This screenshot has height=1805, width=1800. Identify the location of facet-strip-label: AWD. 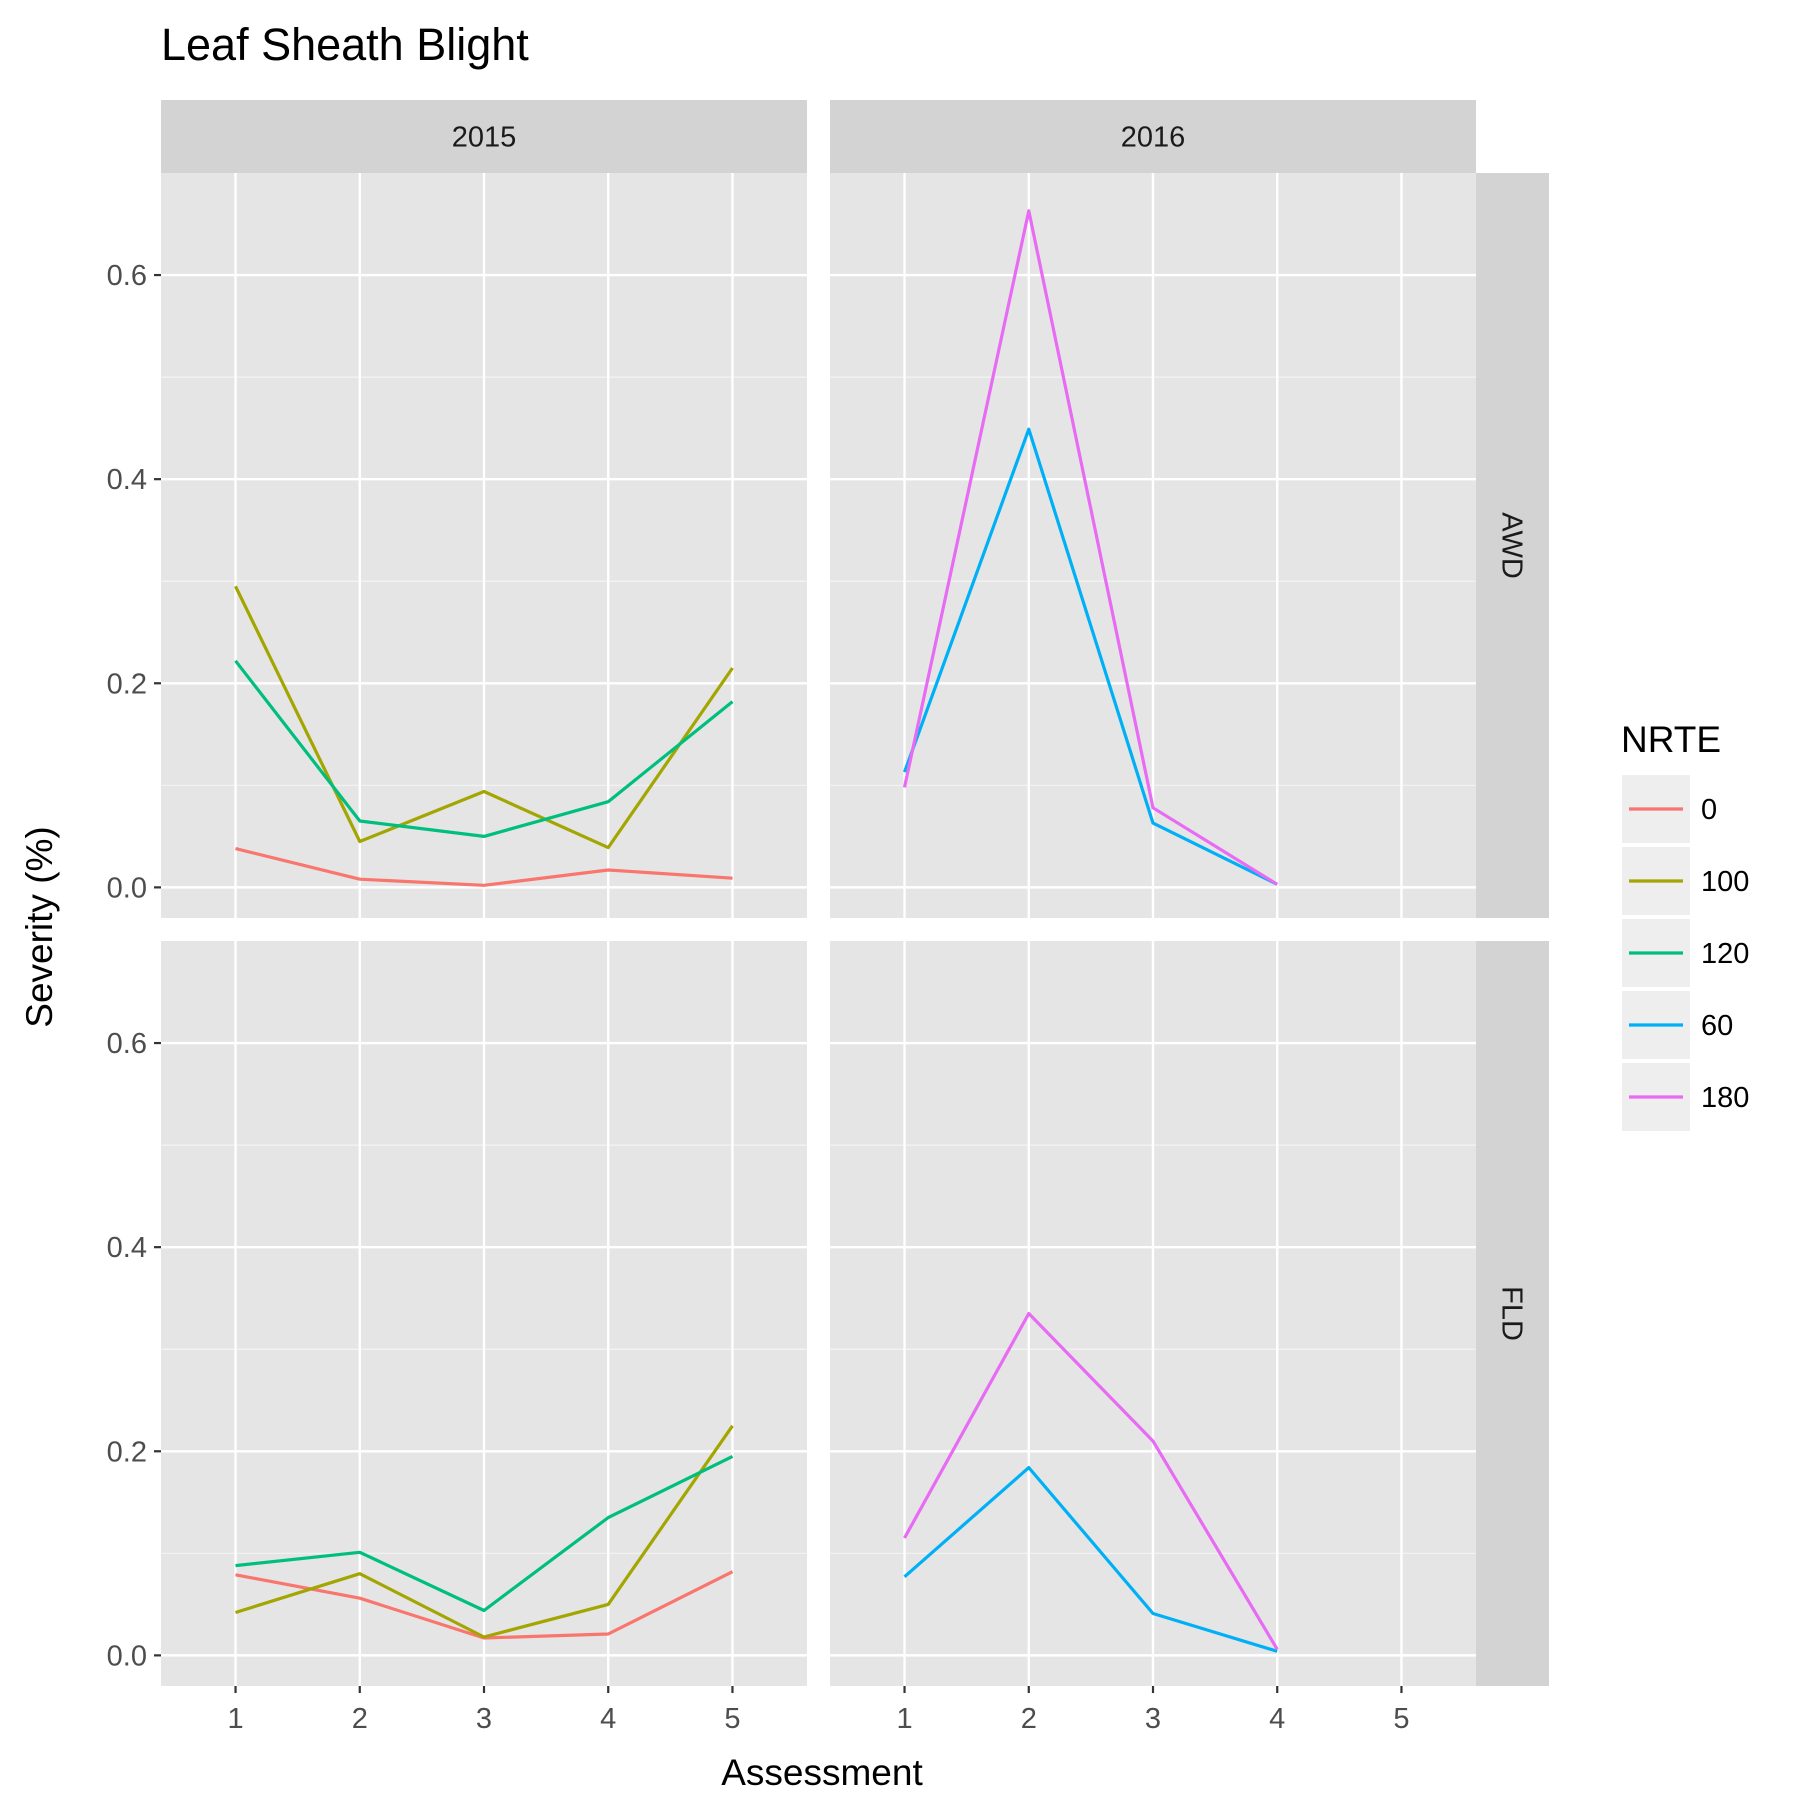
(1512, 545).